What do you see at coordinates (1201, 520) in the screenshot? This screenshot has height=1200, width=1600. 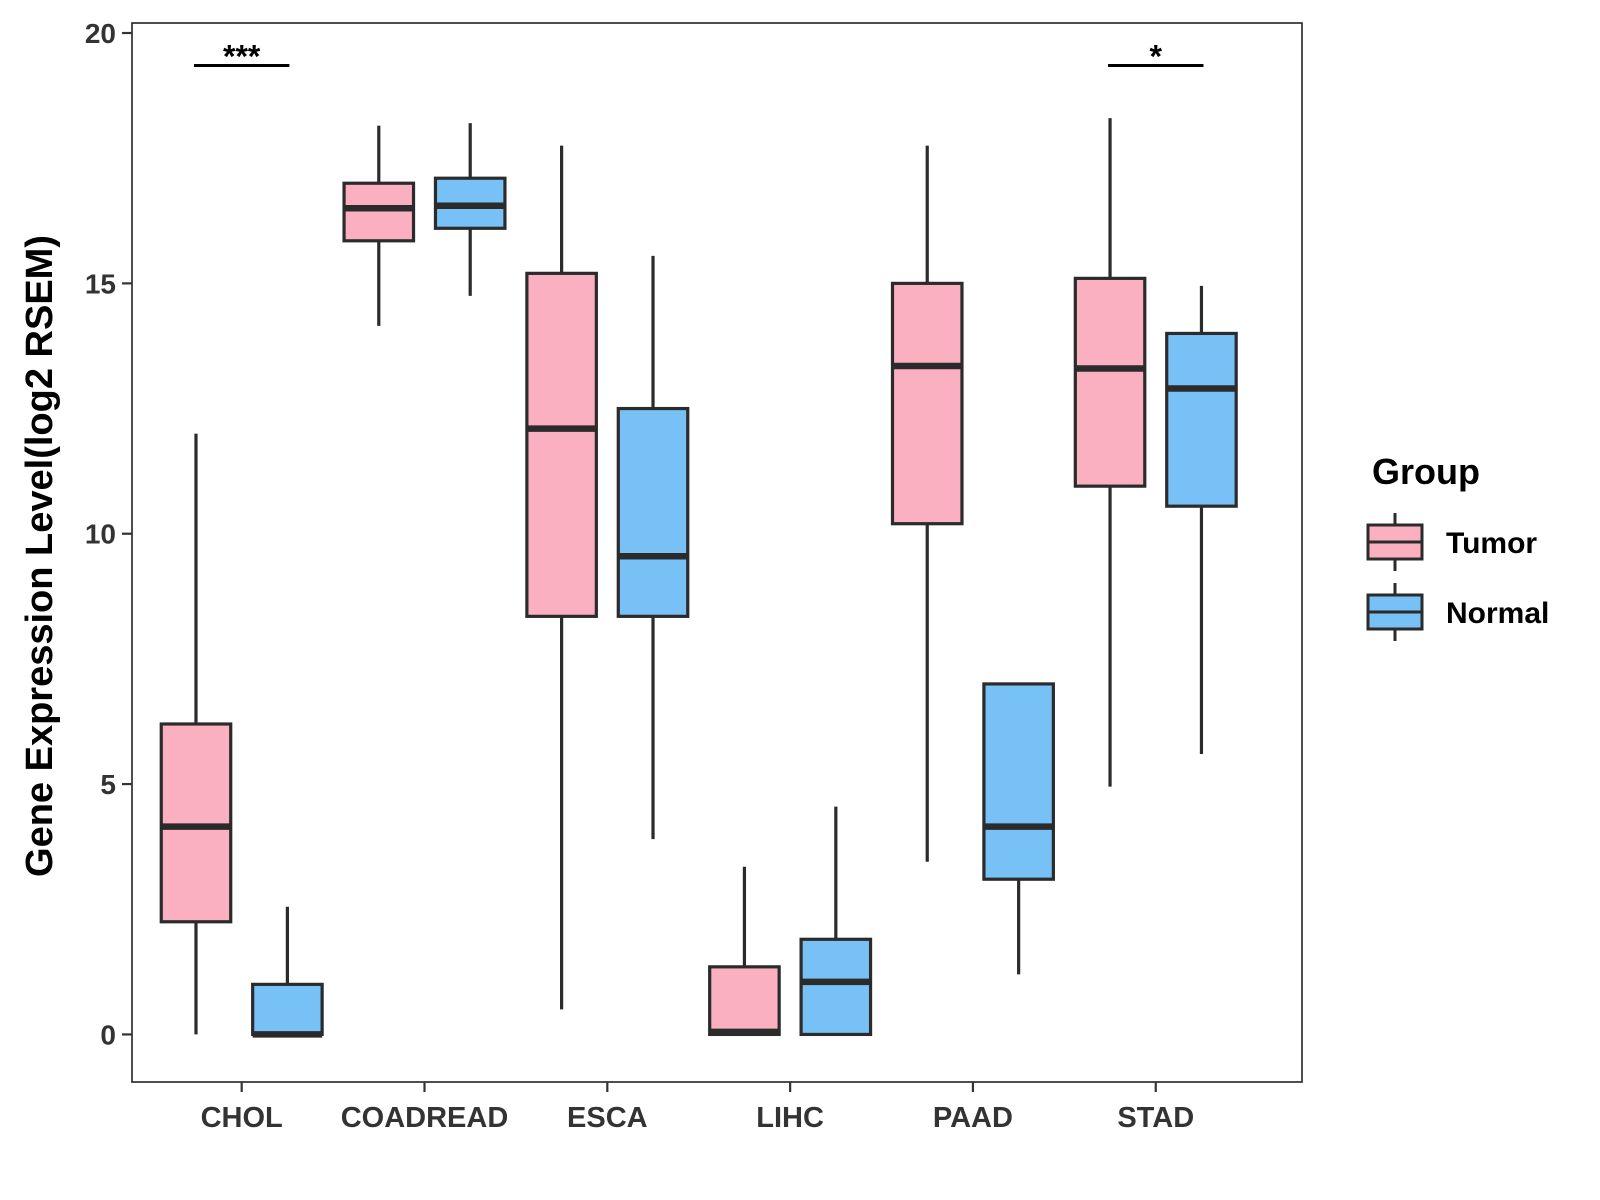 I see `box-normal-stad` at bounding box center [1201, 520].